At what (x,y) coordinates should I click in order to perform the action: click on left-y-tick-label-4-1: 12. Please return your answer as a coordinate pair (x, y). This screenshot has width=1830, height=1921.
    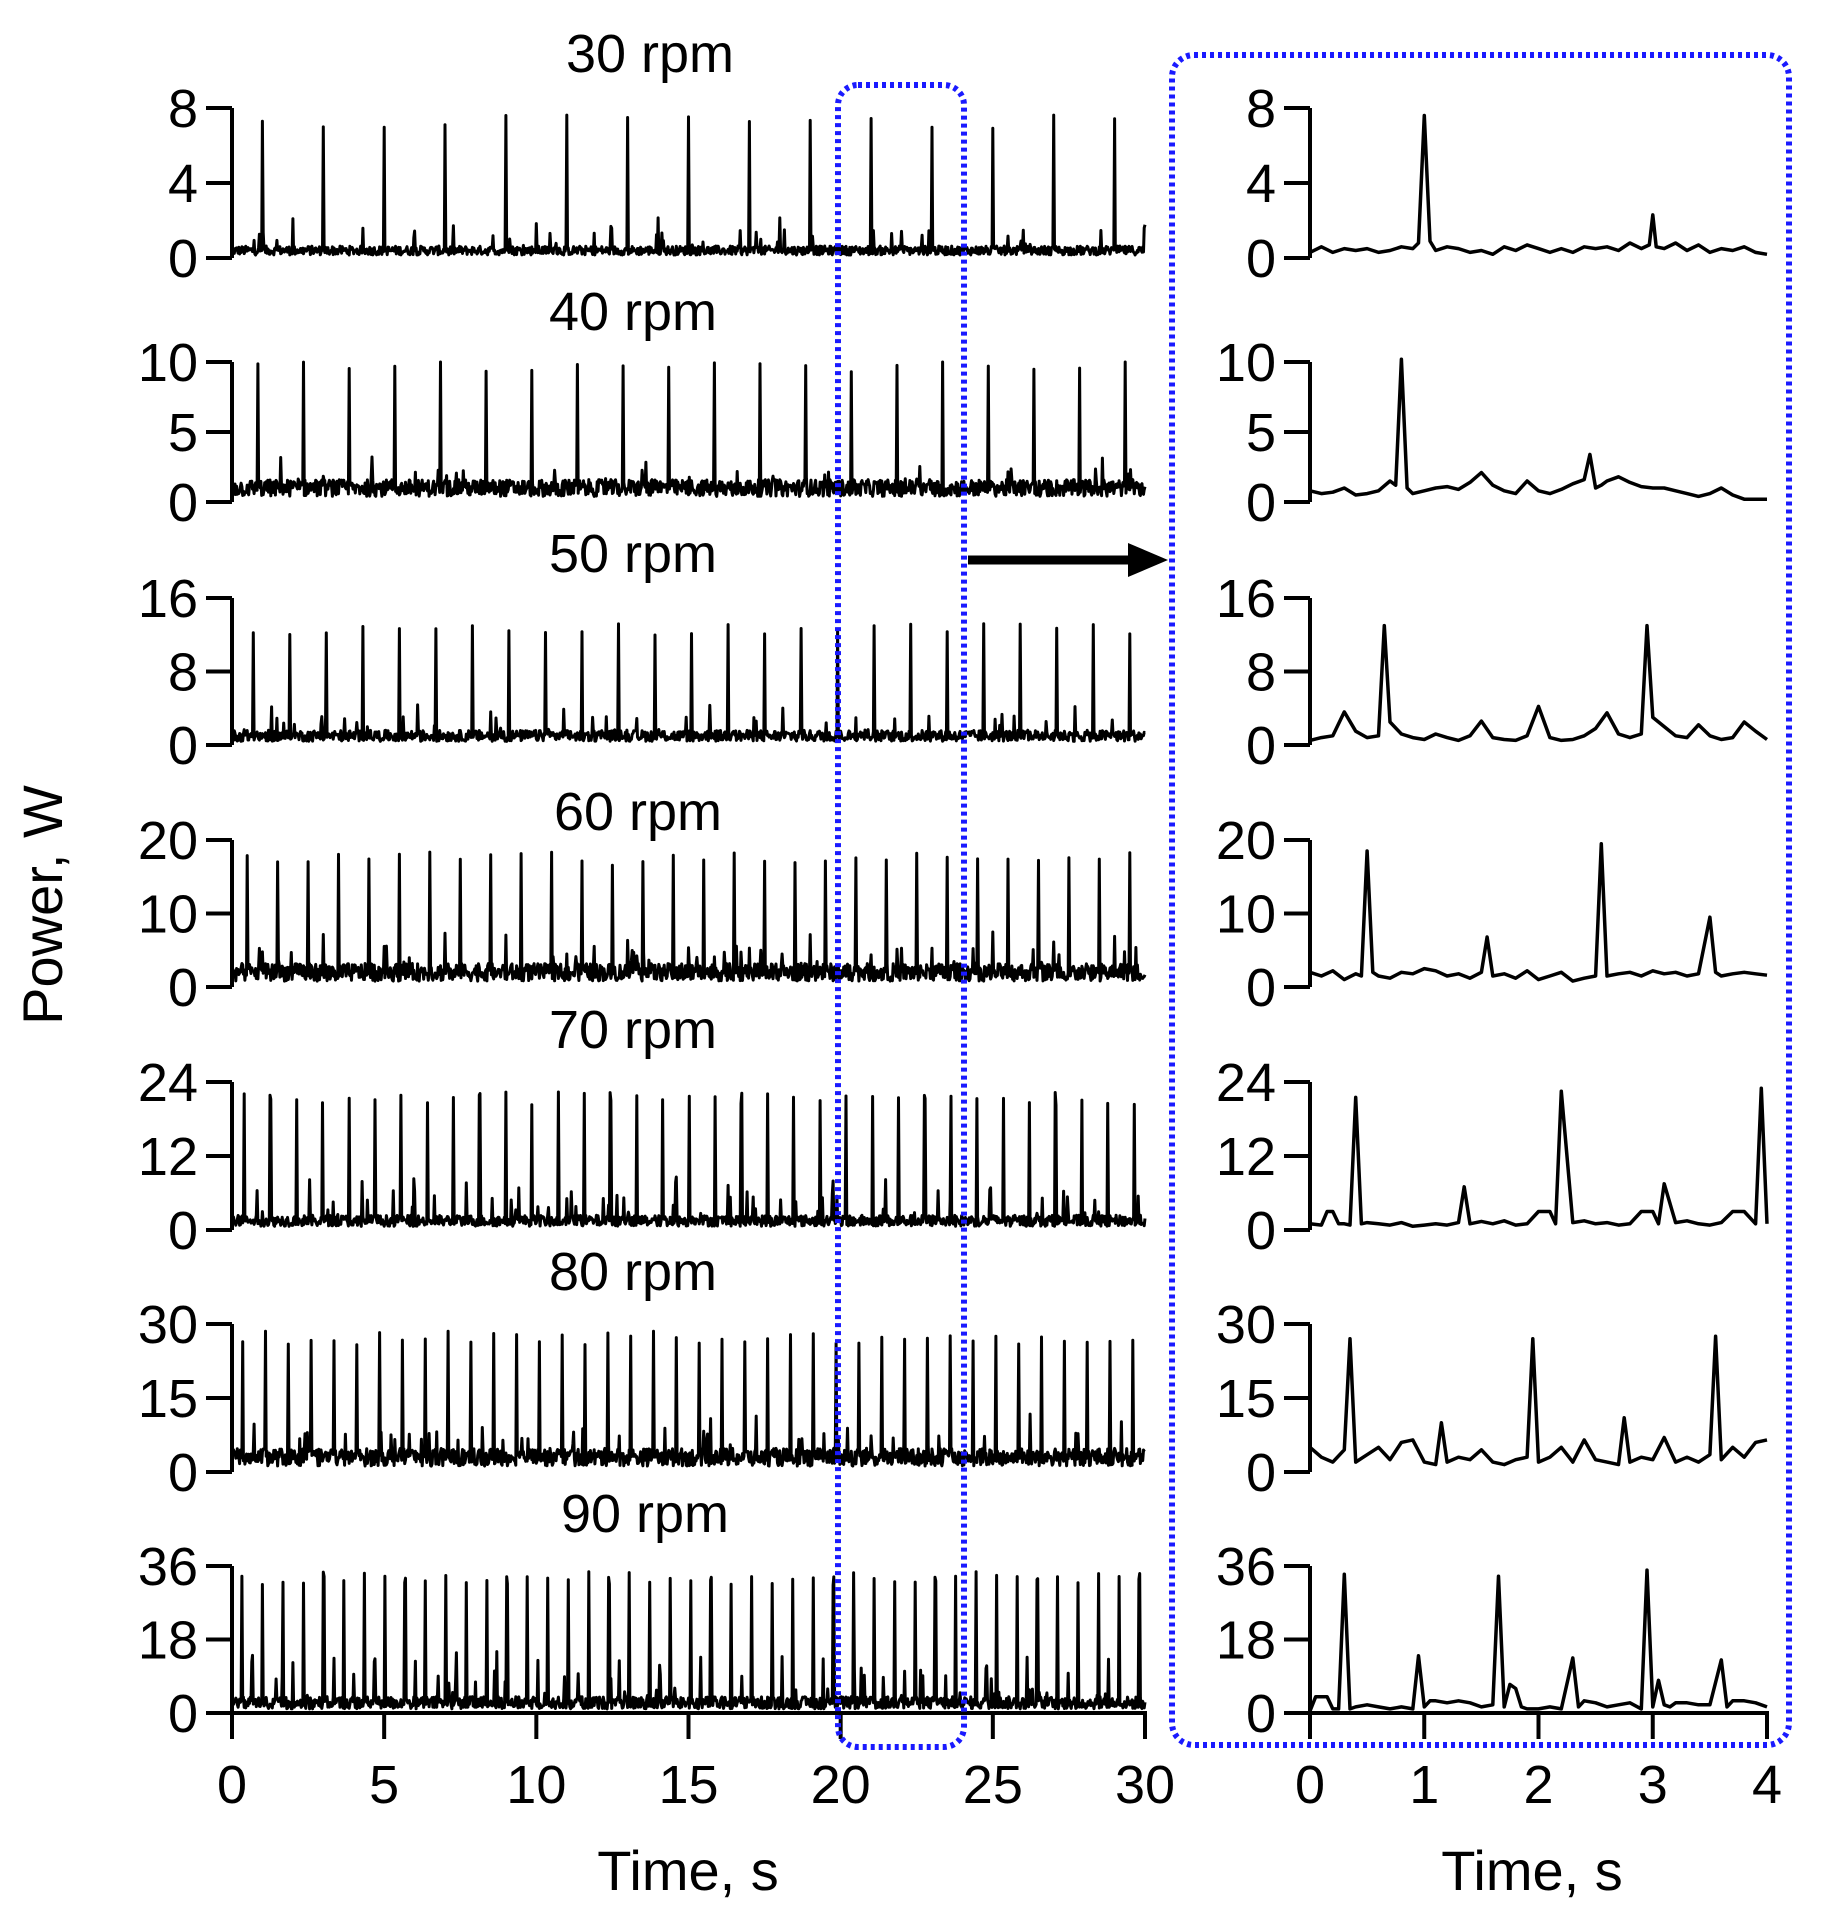
    Looking at the image, I should click on (168, 1157).